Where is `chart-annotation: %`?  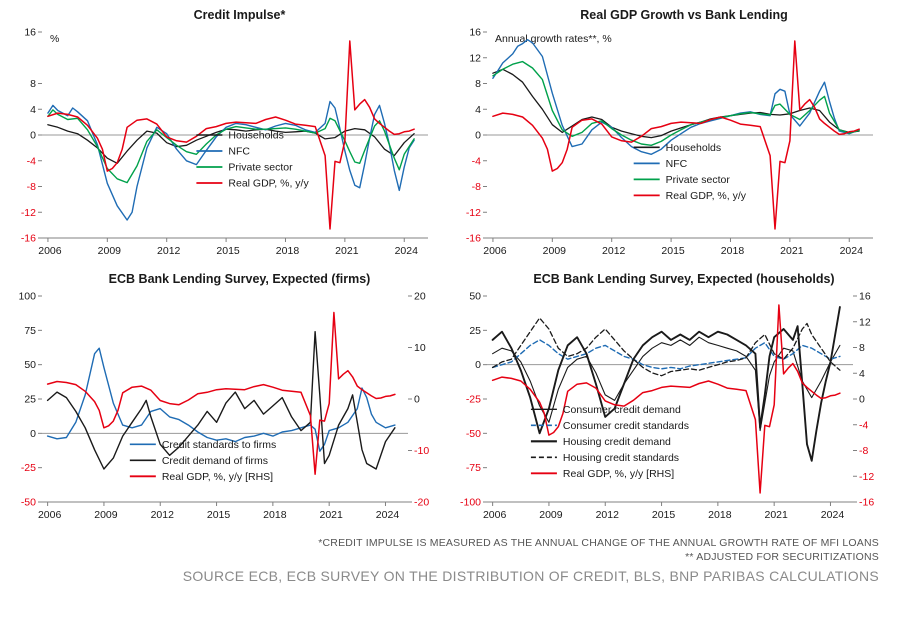
chart-annotation: % is located at coordinates (54, 39).